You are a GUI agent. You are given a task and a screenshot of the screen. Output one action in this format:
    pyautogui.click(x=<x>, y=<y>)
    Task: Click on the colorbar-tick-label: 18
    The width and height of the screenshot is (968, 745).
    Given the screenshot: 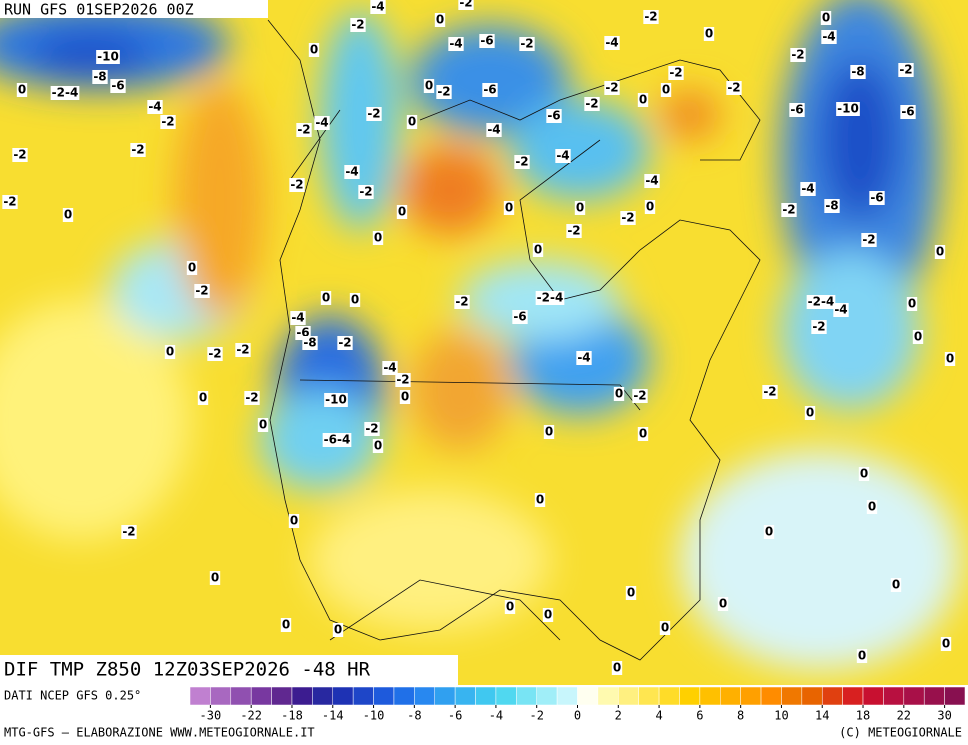 What is the action you would take?
    pyautogui.click(x=863, y=716)
    